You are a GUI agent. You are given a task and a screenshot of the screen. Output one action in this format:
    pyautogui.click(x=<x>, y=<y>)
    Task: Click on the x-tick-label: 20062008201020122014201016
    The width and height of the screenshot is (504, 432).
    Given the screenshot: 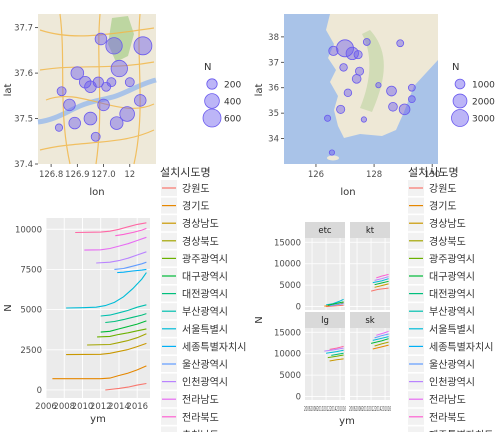 What is the action you would take?
    pyautogui.click(x=370, y=409)
    